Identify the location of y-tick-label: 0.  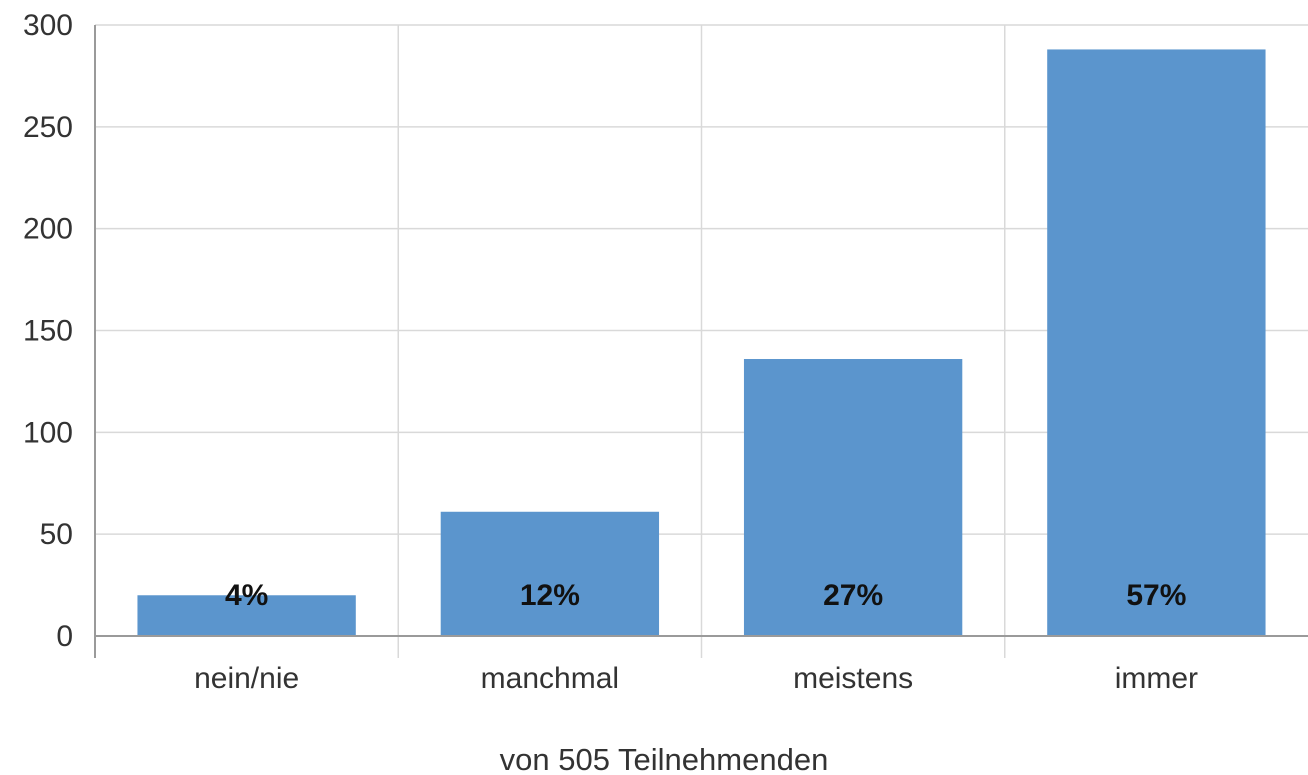
(64, 636).